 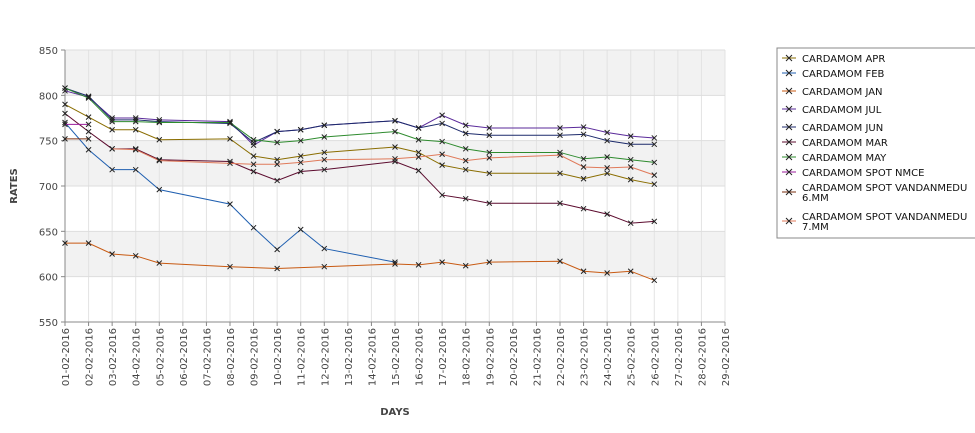 What do you see at coordinates (302, 357) in the screenshot?
I see `x-tick-label: 11-02-2016` at bounding box center [302, 357].